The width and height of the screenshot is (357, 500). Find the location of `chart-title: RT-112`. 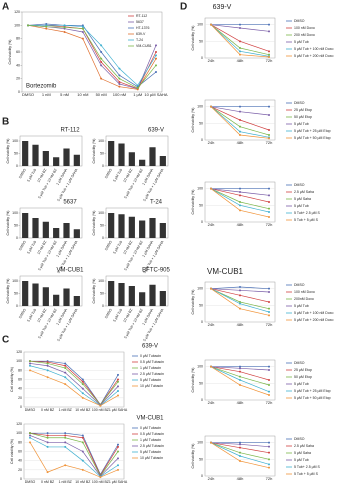

chart-title: RT-112 is located at coordinates (70, 131).